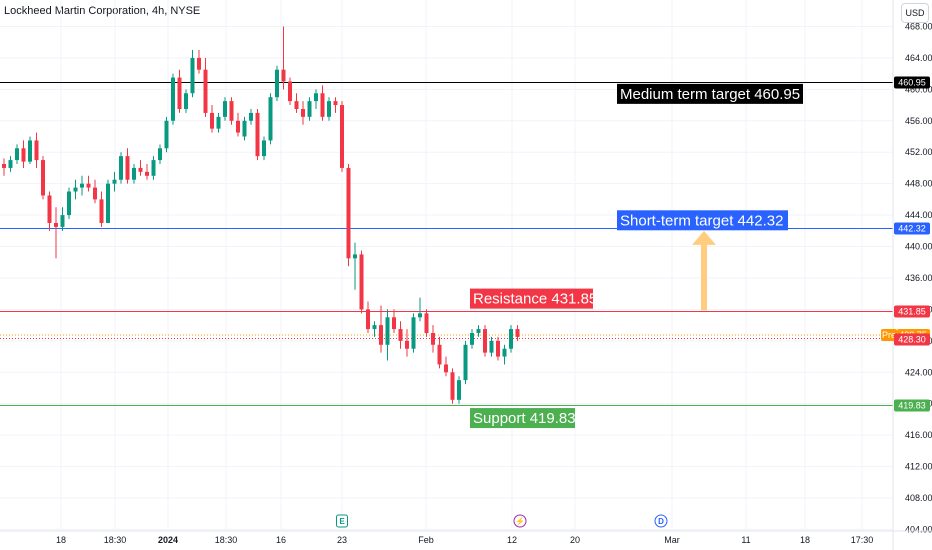 The width and height of the screenshot is (932, 550). What do you see at coordinates (915, 13) in the screenshot?
I see `currency-selector: USD` at bounding box center [915, 13].